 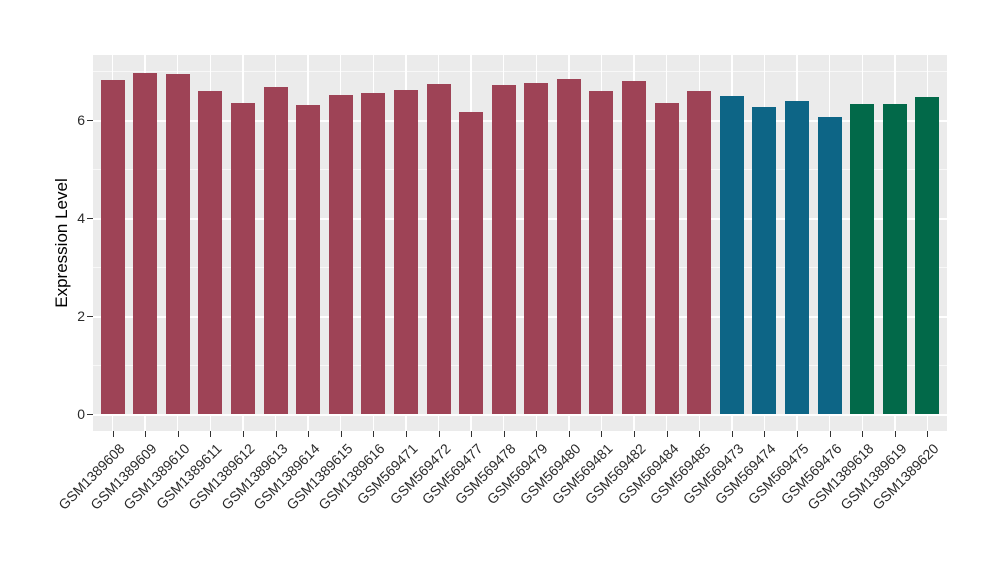 I want to click on bar-GSM1389619, so click(x=894, y=259).